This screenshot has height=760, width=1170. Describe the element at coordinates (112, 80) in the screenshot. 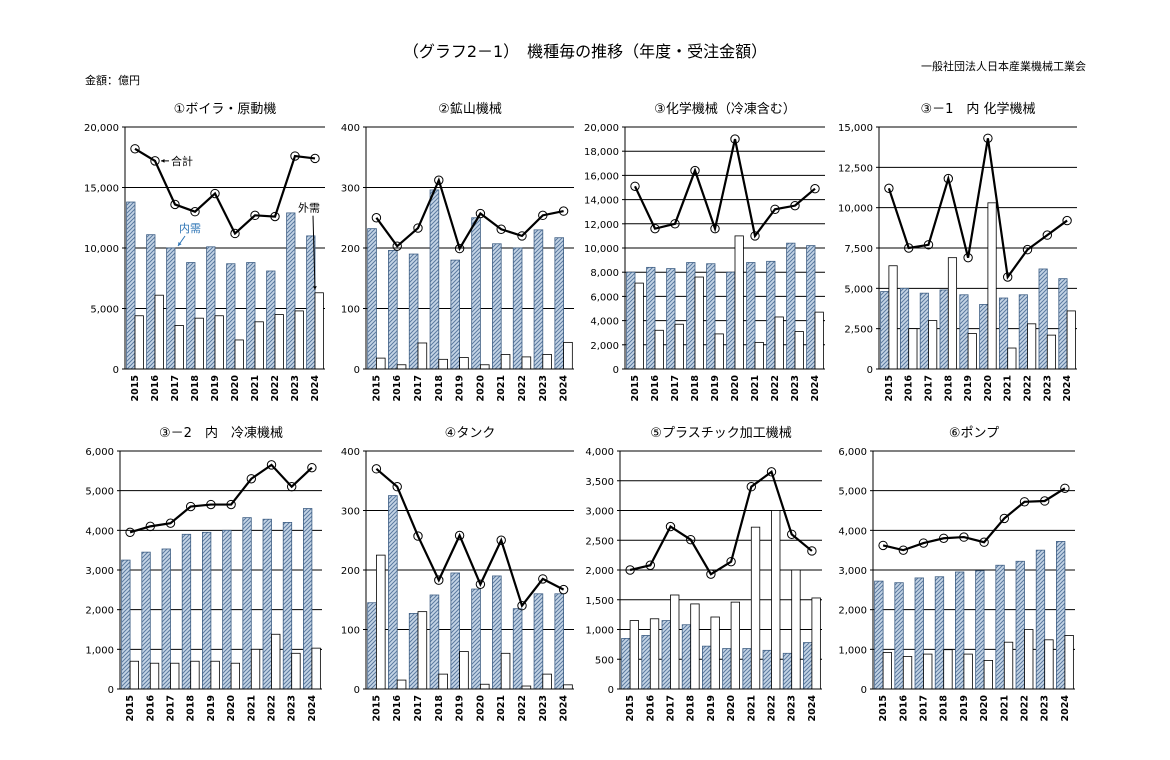

I see `unit-label: 金額：億円` at that location.